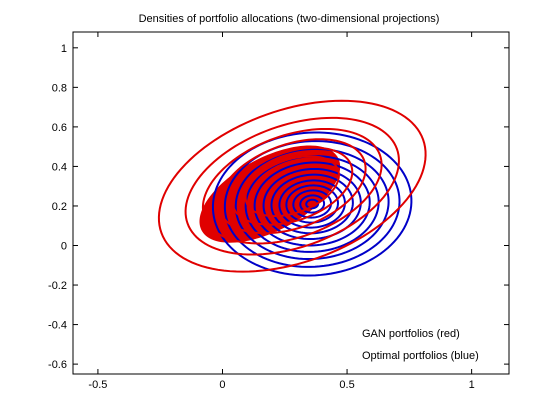  I want to click on y-tick-label: 1, so click(64, 49).